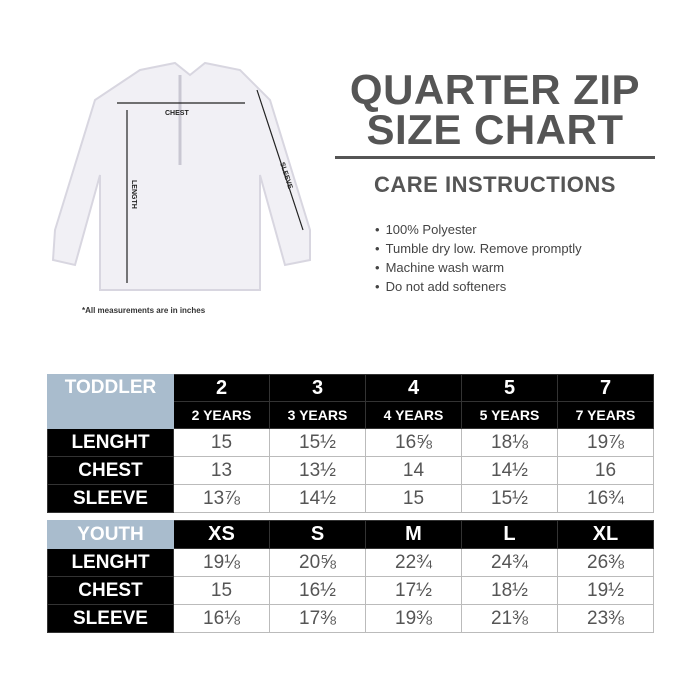 Image resolution: width=700 pixels, height=700 pixels. I want to click on care-heading: CARE INSTRUCTIONS, so click(495, 184).